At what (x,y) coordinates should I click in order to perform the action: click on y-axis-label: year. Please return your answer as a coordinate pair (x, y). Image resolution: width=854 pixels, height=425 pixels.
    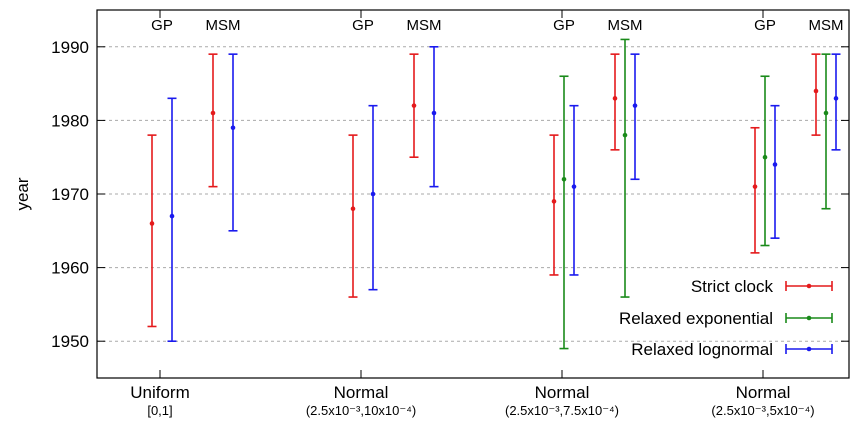
    Looking at the image, I should click on (22, 193).